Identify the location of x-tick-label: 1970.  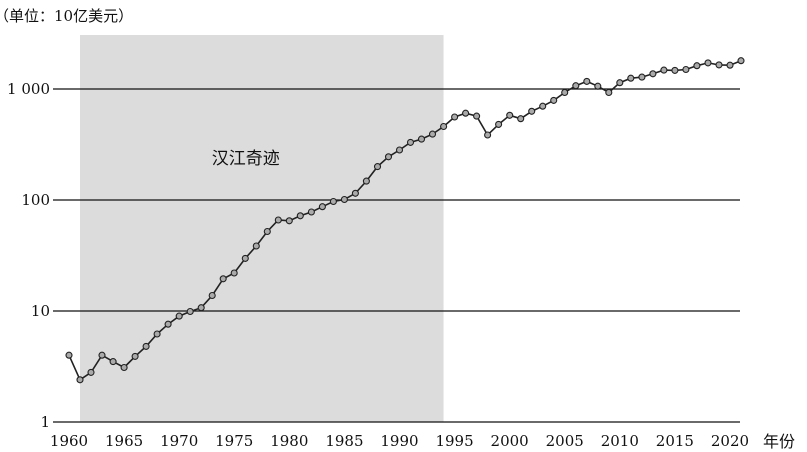
(179, 441).